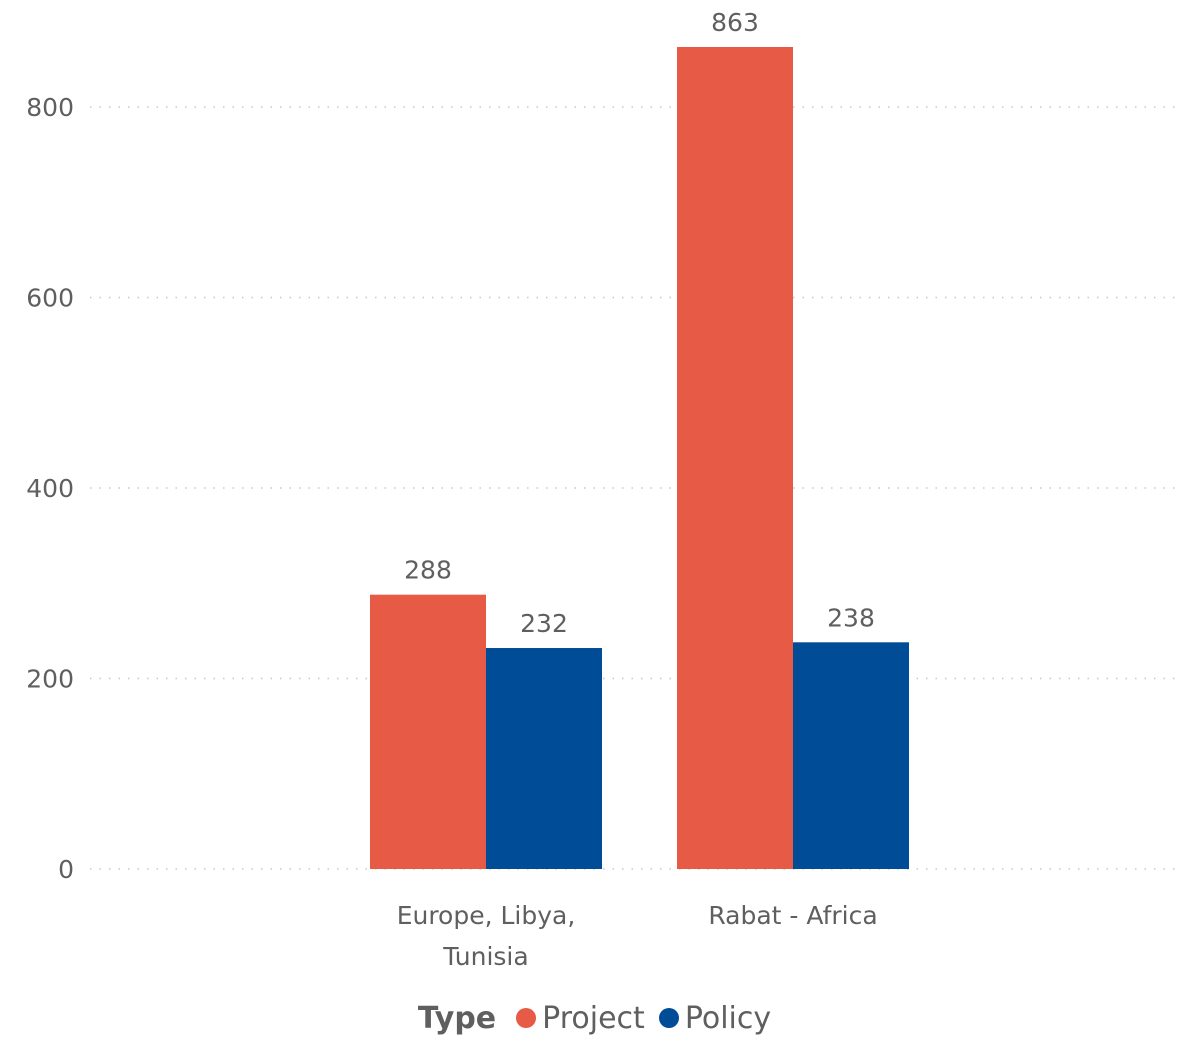  Describe the element at coordinates (485, 956) in the screenshot. I see `x-category-label: Tunisia` at that location.